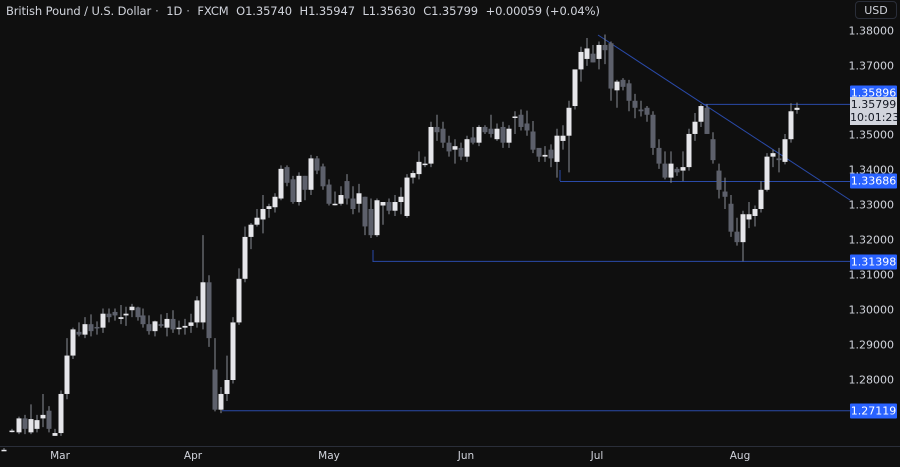 This screenshot has width=900, height=467. What do you see at coordinates (213, 11) in the screenshot?
I see `source-label: FXCM` at bounding box center [213, 11].